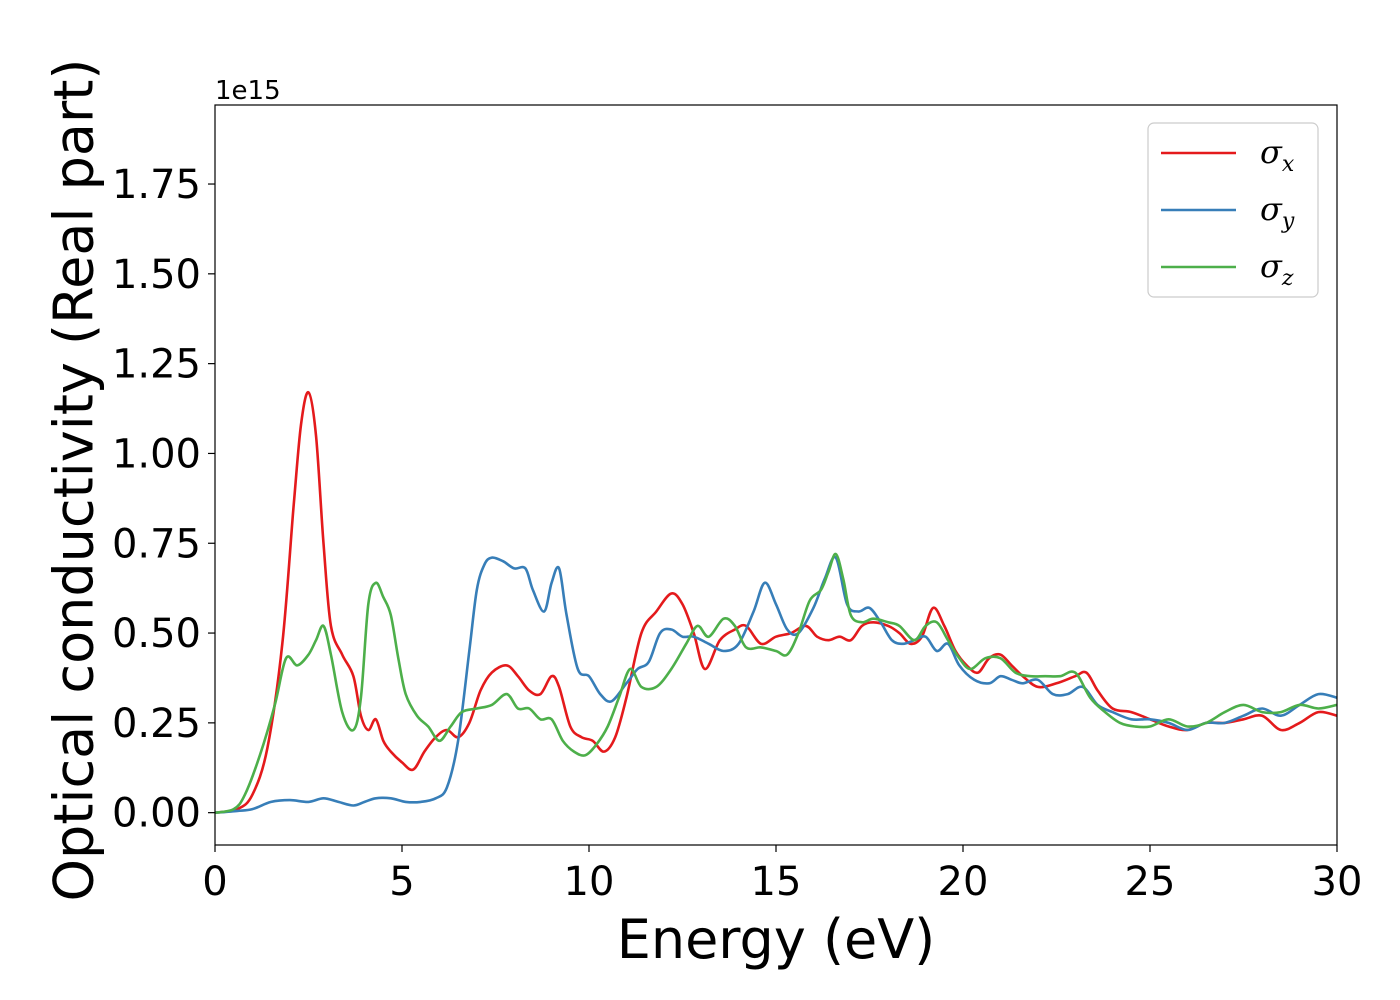  I want to click on y-tick-label: 1.50, so click(156, 275).